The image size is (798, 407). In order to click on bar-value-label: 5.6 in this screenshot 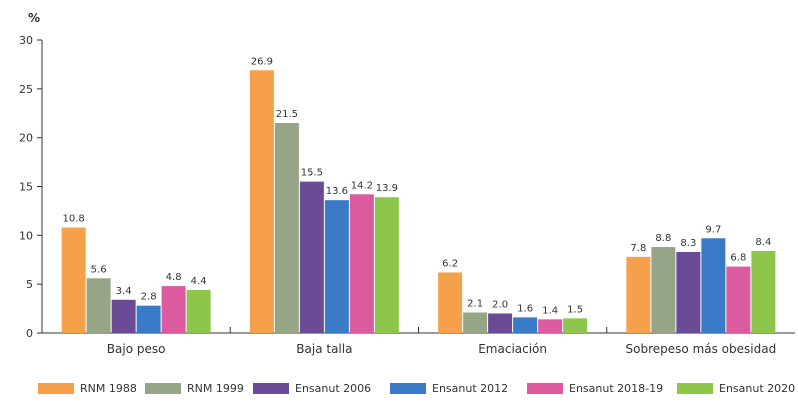, I will do `click(99, 269)`.